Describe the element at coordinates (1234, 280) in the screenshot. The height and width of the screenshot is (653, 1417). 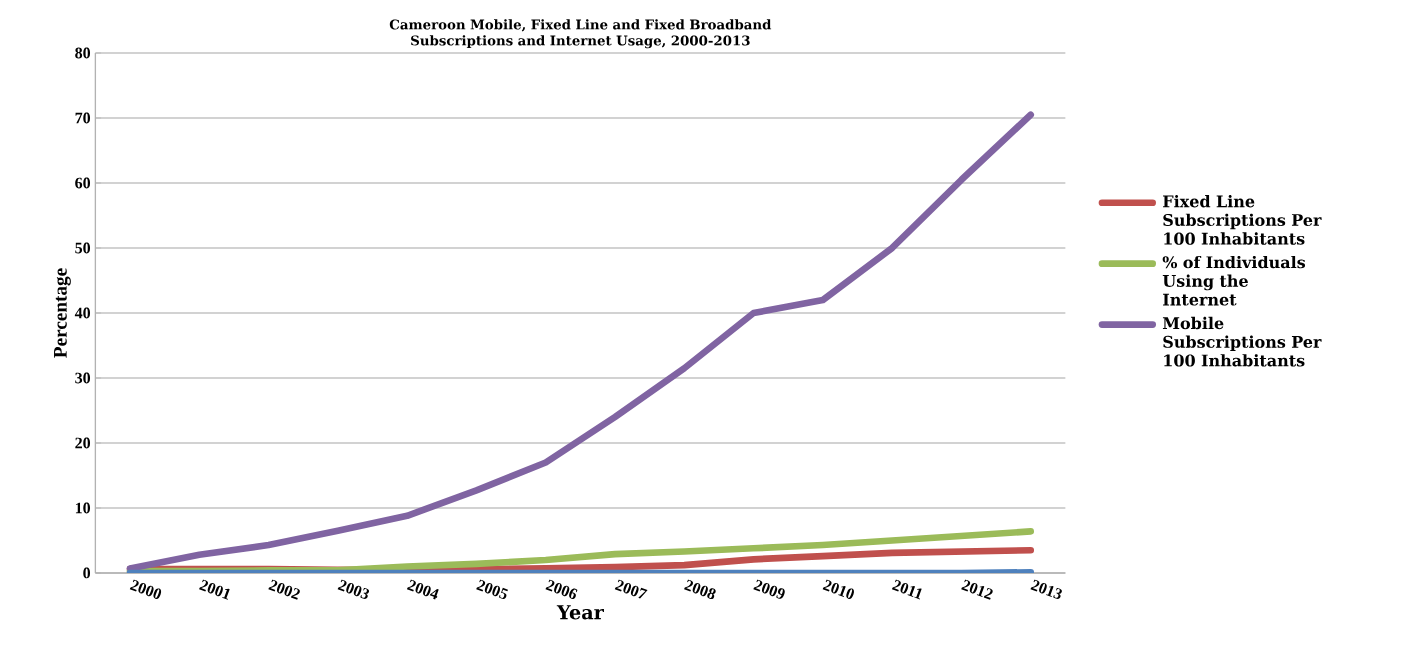
I see `legend-label: % of Individuals Using the Internet` at that location.